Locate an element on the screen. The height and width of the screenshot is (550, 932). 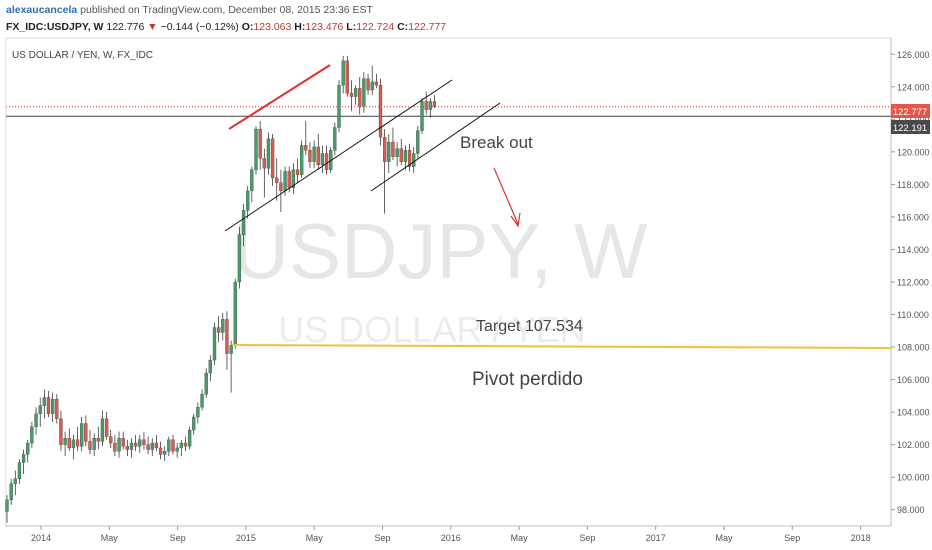
target-label: Target 107.534 is located at coordinates (529, 326).